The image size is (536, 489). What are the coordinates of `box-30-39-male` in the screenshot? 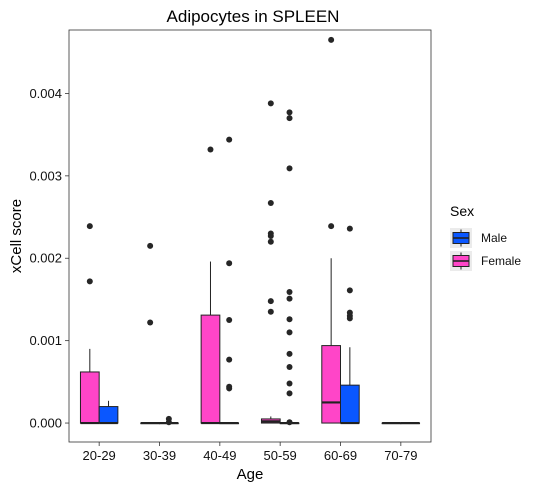 It's located at (169, 420).